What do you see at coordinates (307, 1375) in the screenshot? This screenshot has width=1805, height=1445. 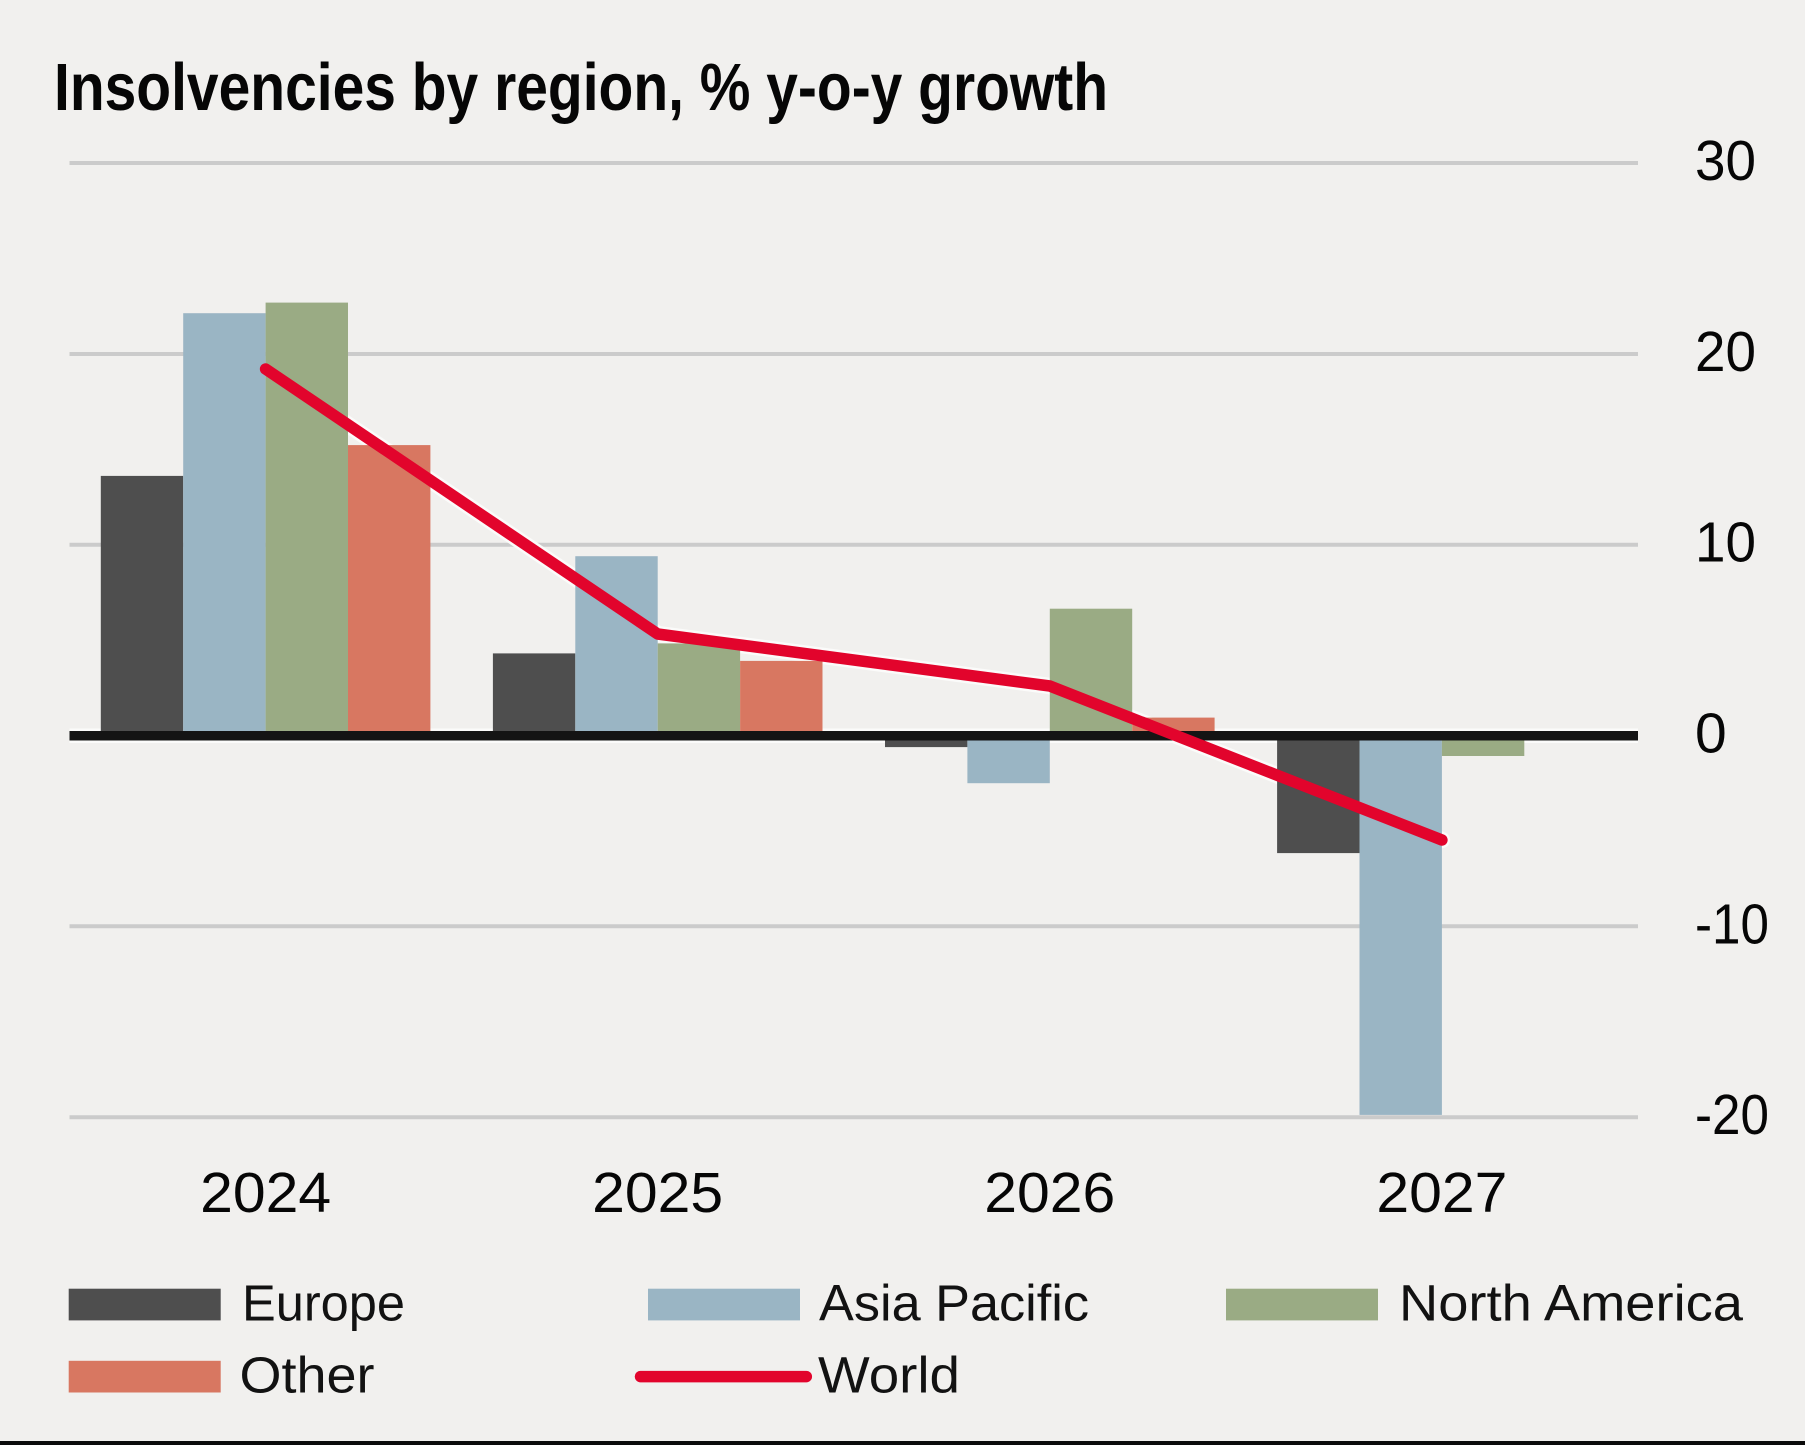 I see `svg-text: Other` at bounding box center [307, 1375].